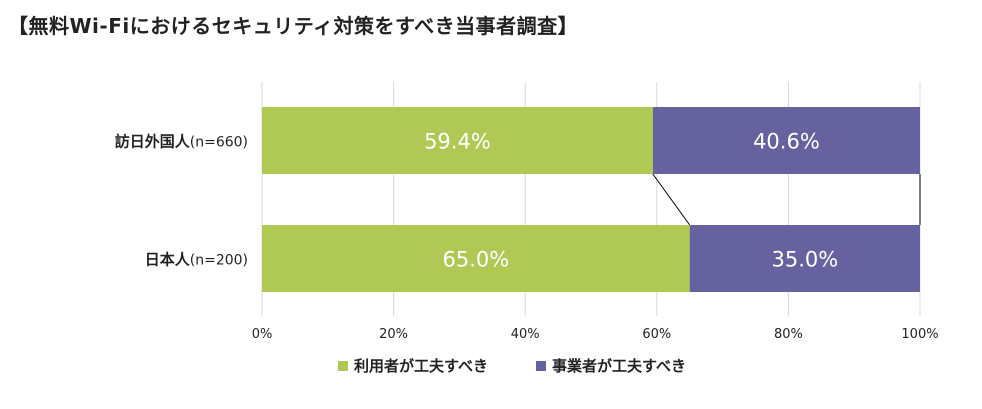 The image size is (982, 409). What do you see at coordinates (262, 334) in the screenshot?
I see `x-tick-label: 0%` at bounding box center [262, 334].